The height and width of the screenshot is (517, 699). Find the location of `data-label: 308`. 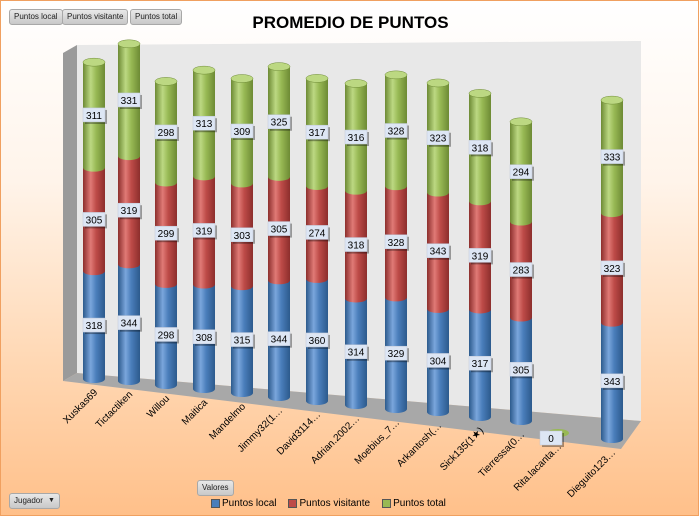

data-label: 308 is located at coordinates (204, 337).